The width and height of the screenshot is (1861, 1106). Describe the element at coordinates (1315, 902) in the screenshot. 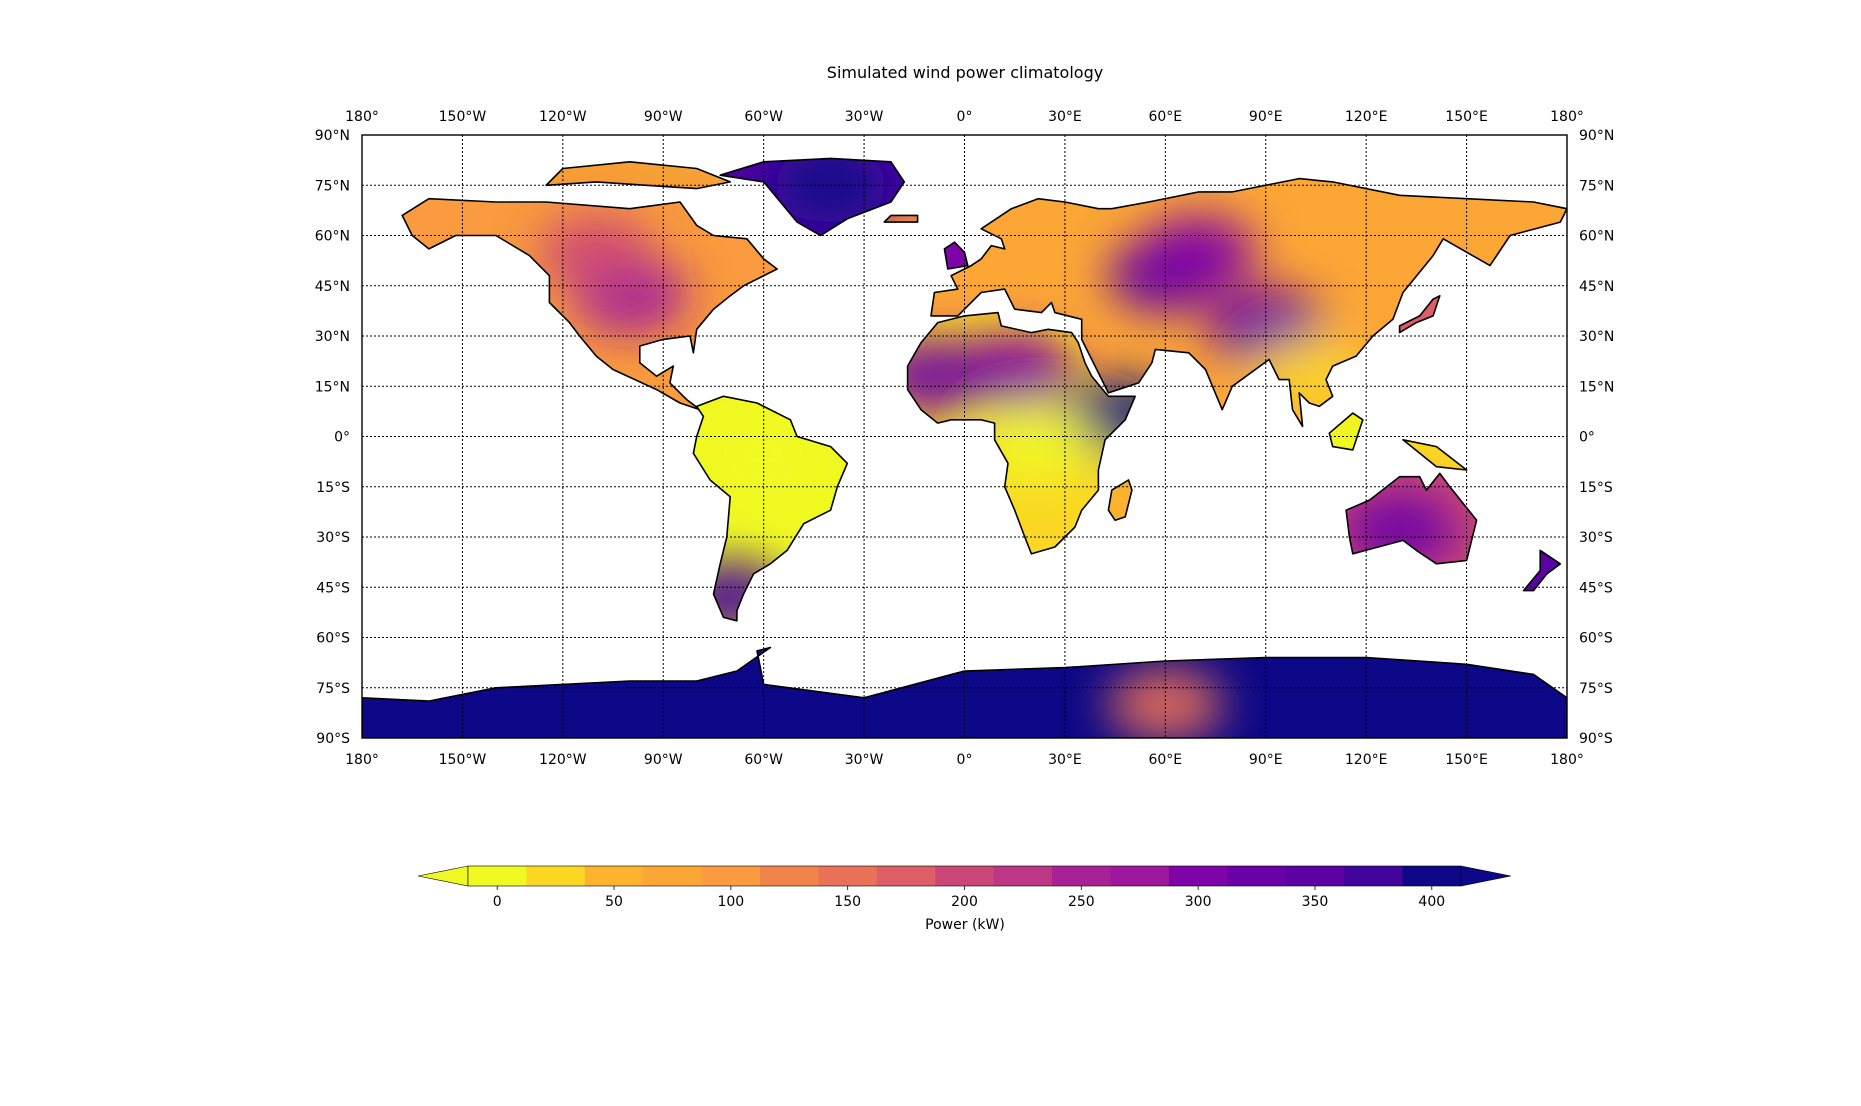

I see `colorbar-tick-label: 350` at that location.